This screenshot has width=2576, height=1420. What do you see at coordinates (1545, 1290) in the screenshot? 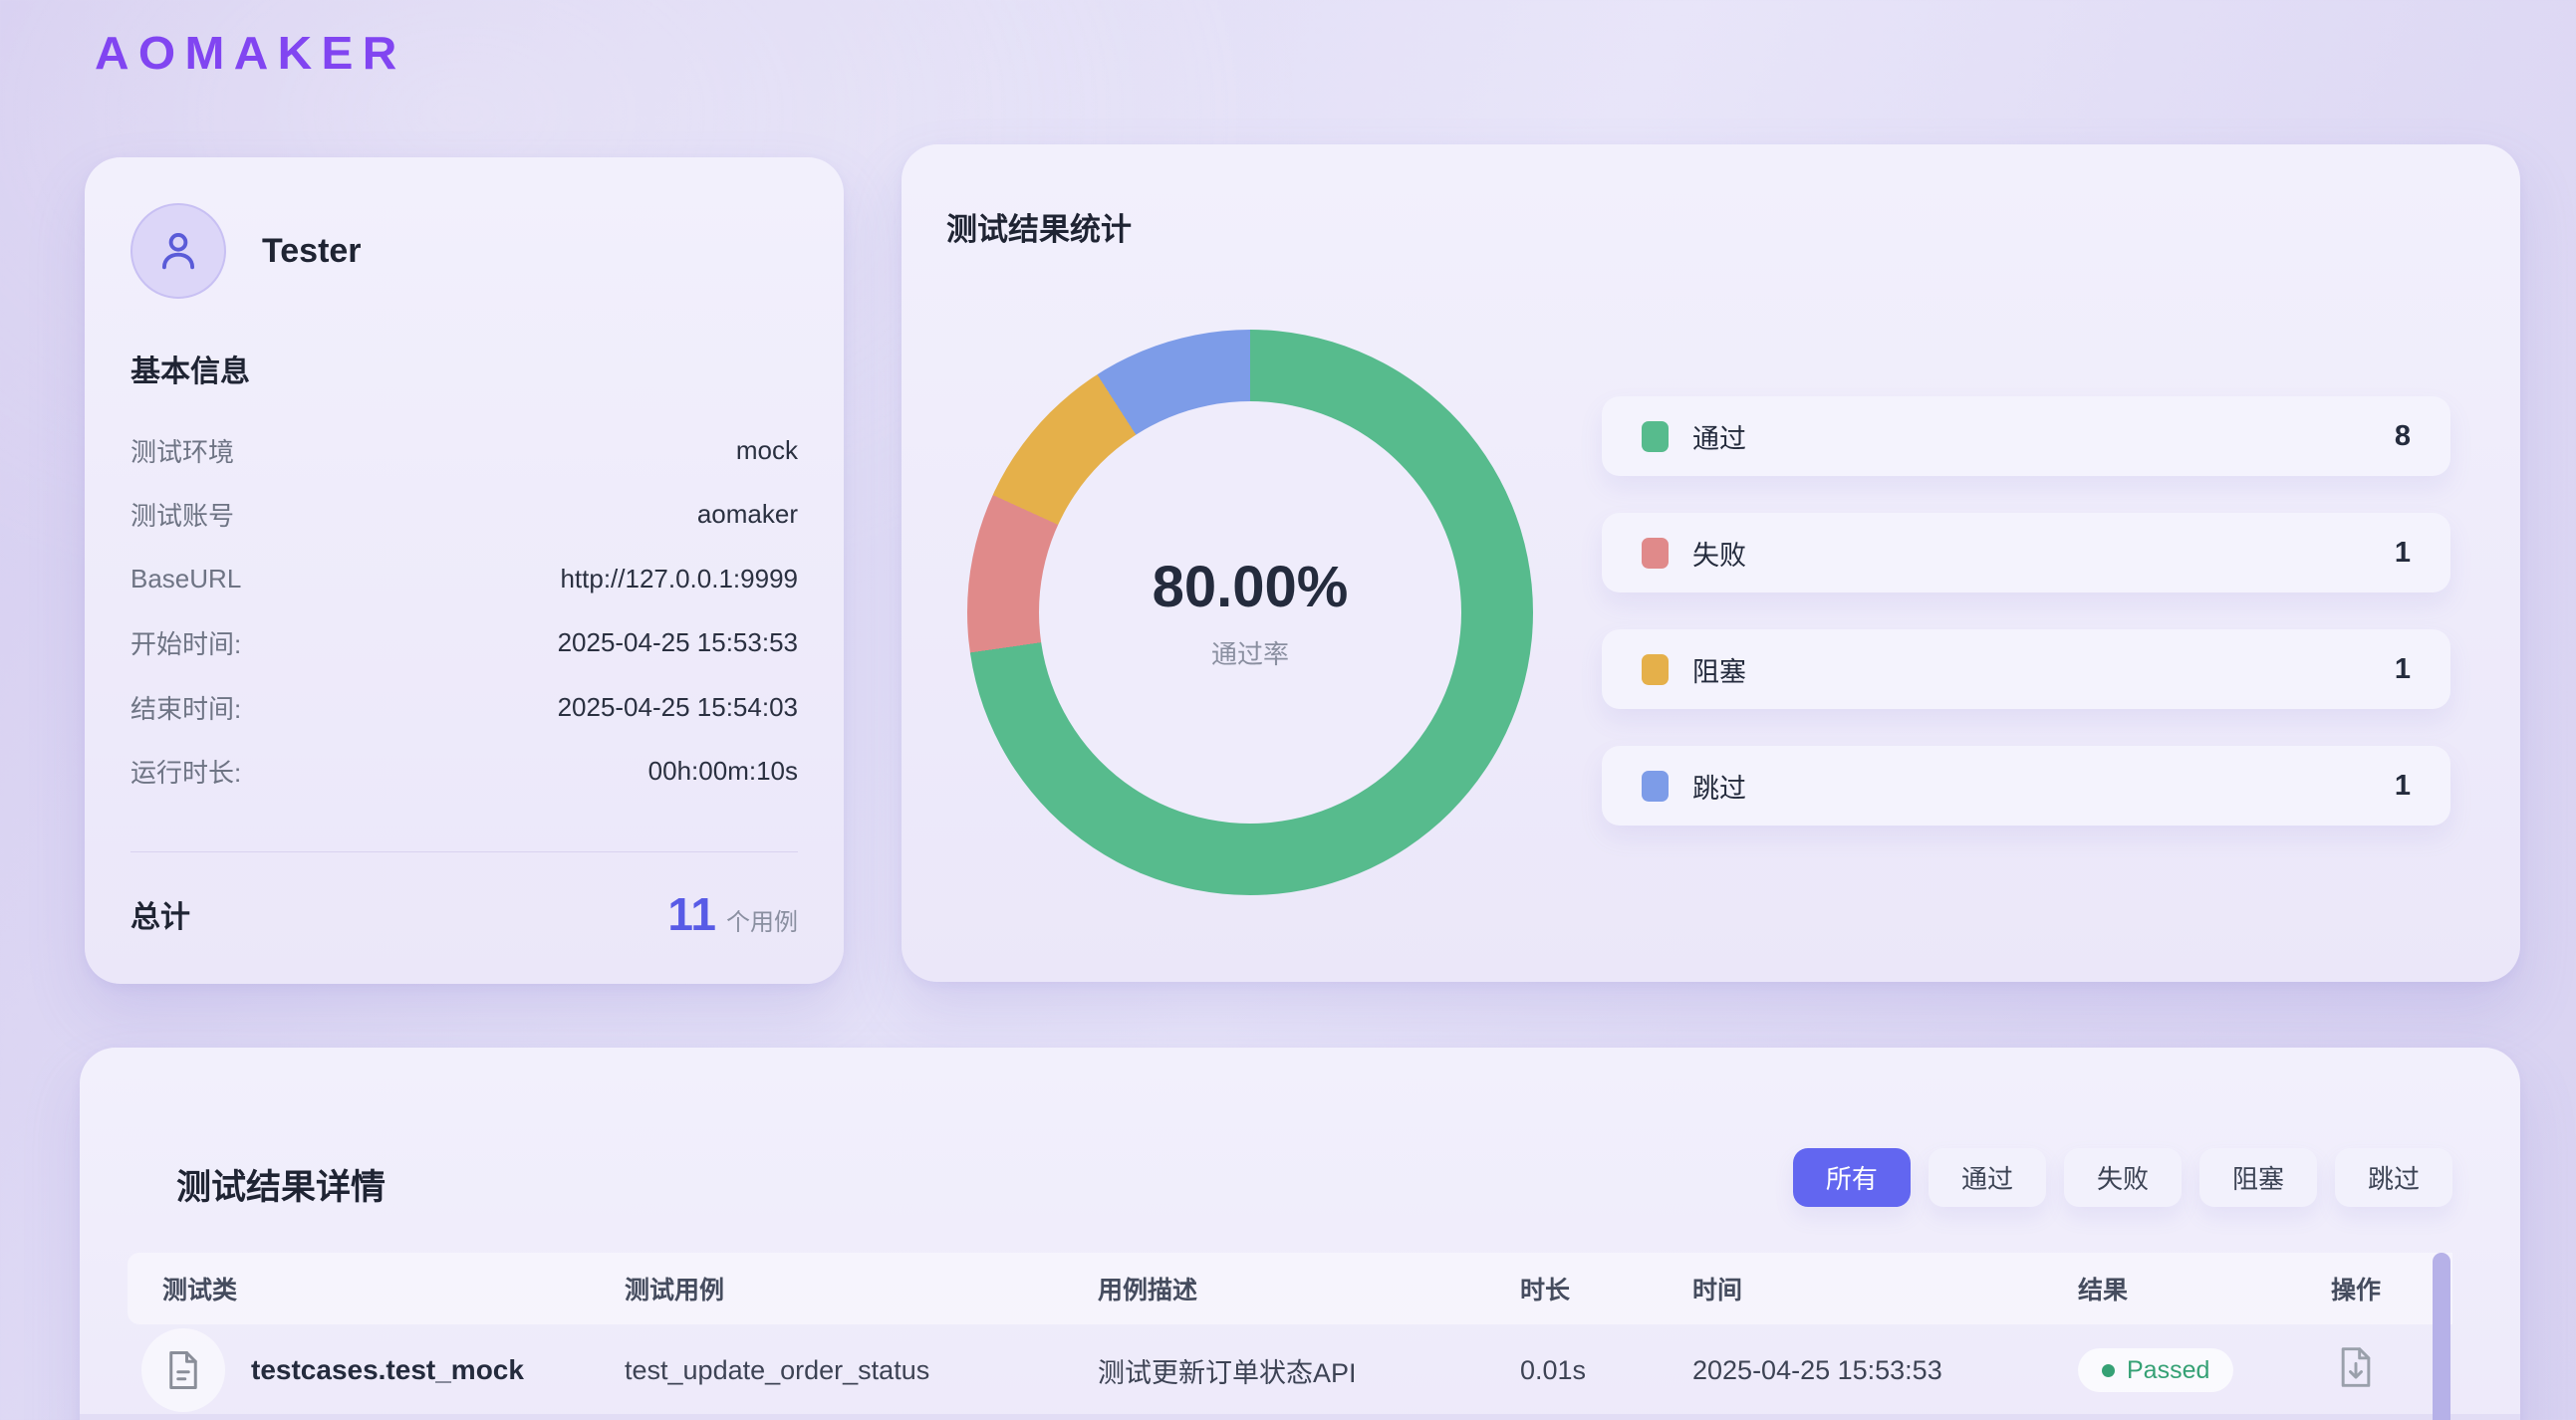
I see `column-header: 时长` at bounding box center [1545, 1290].